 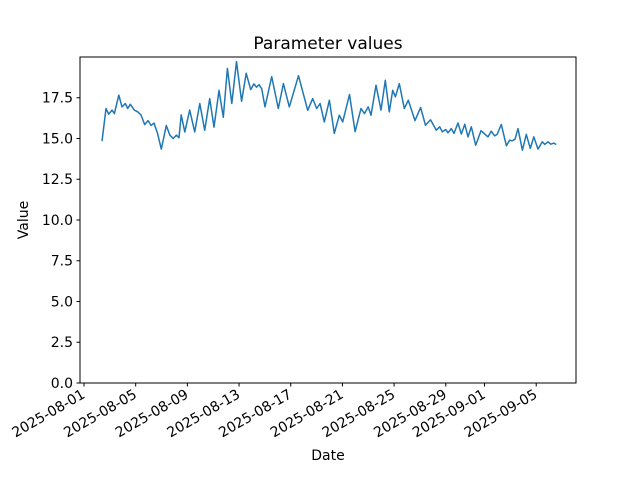 I want to click on series-line, so click(x=329, y=105).